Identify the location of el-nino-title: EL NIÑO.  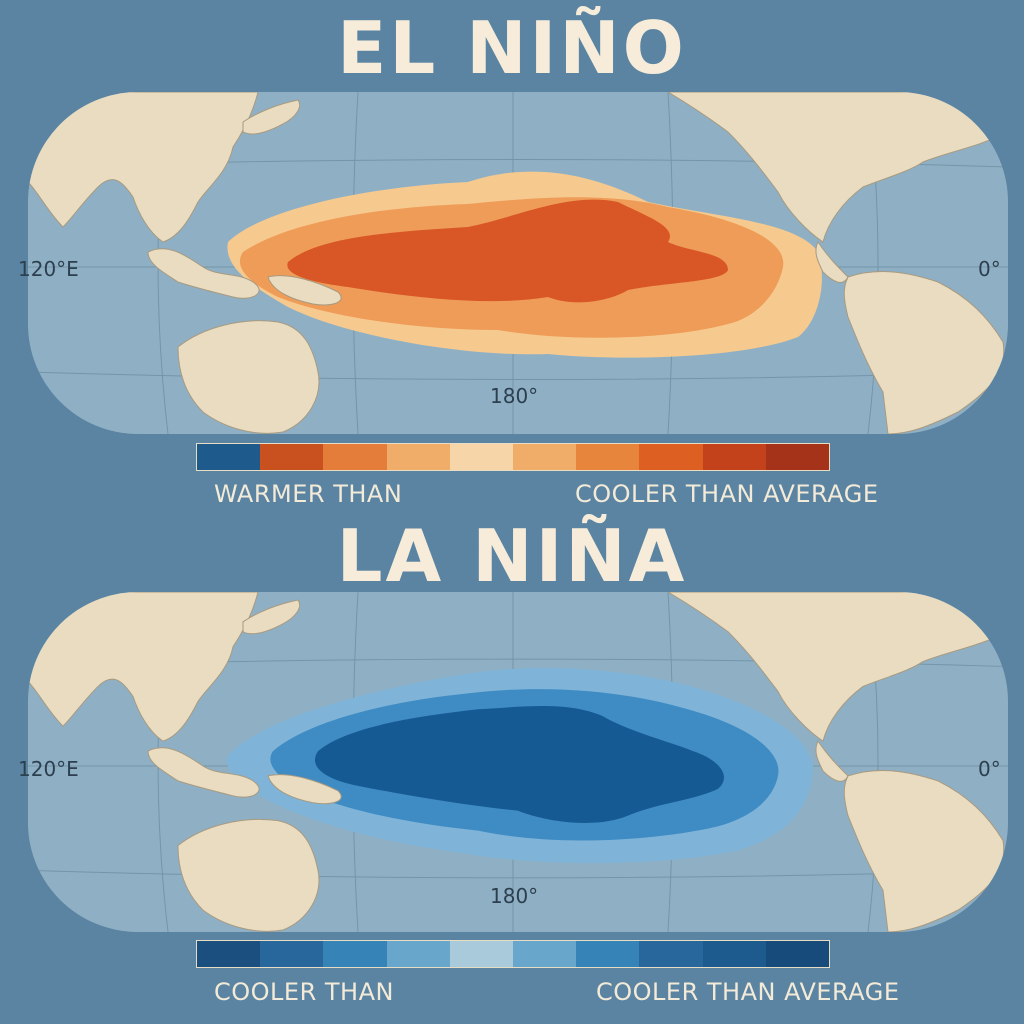
(512, 48).